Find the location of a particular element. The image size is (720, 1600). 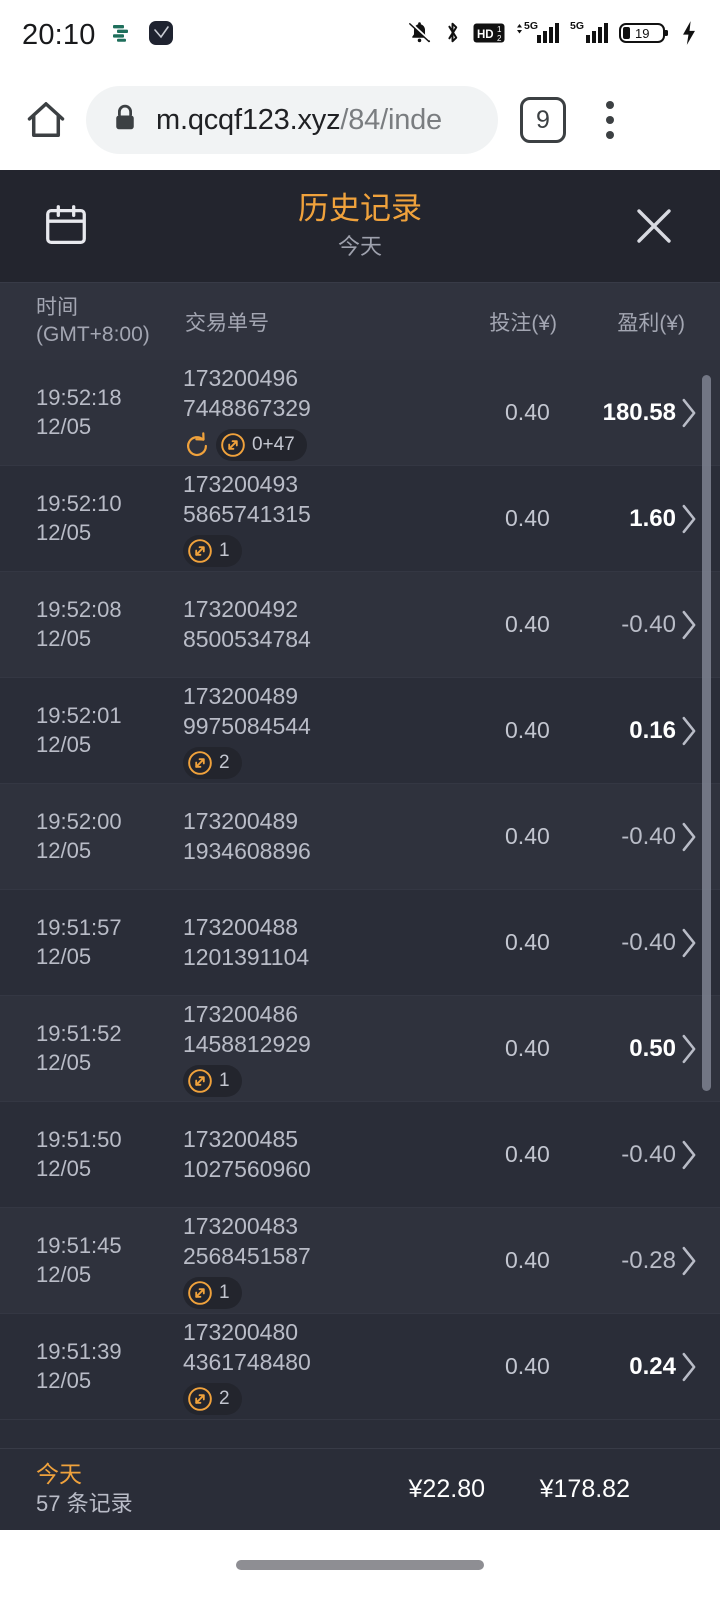

row-order-line1: 173200493 is located at coordinates (240, 484).